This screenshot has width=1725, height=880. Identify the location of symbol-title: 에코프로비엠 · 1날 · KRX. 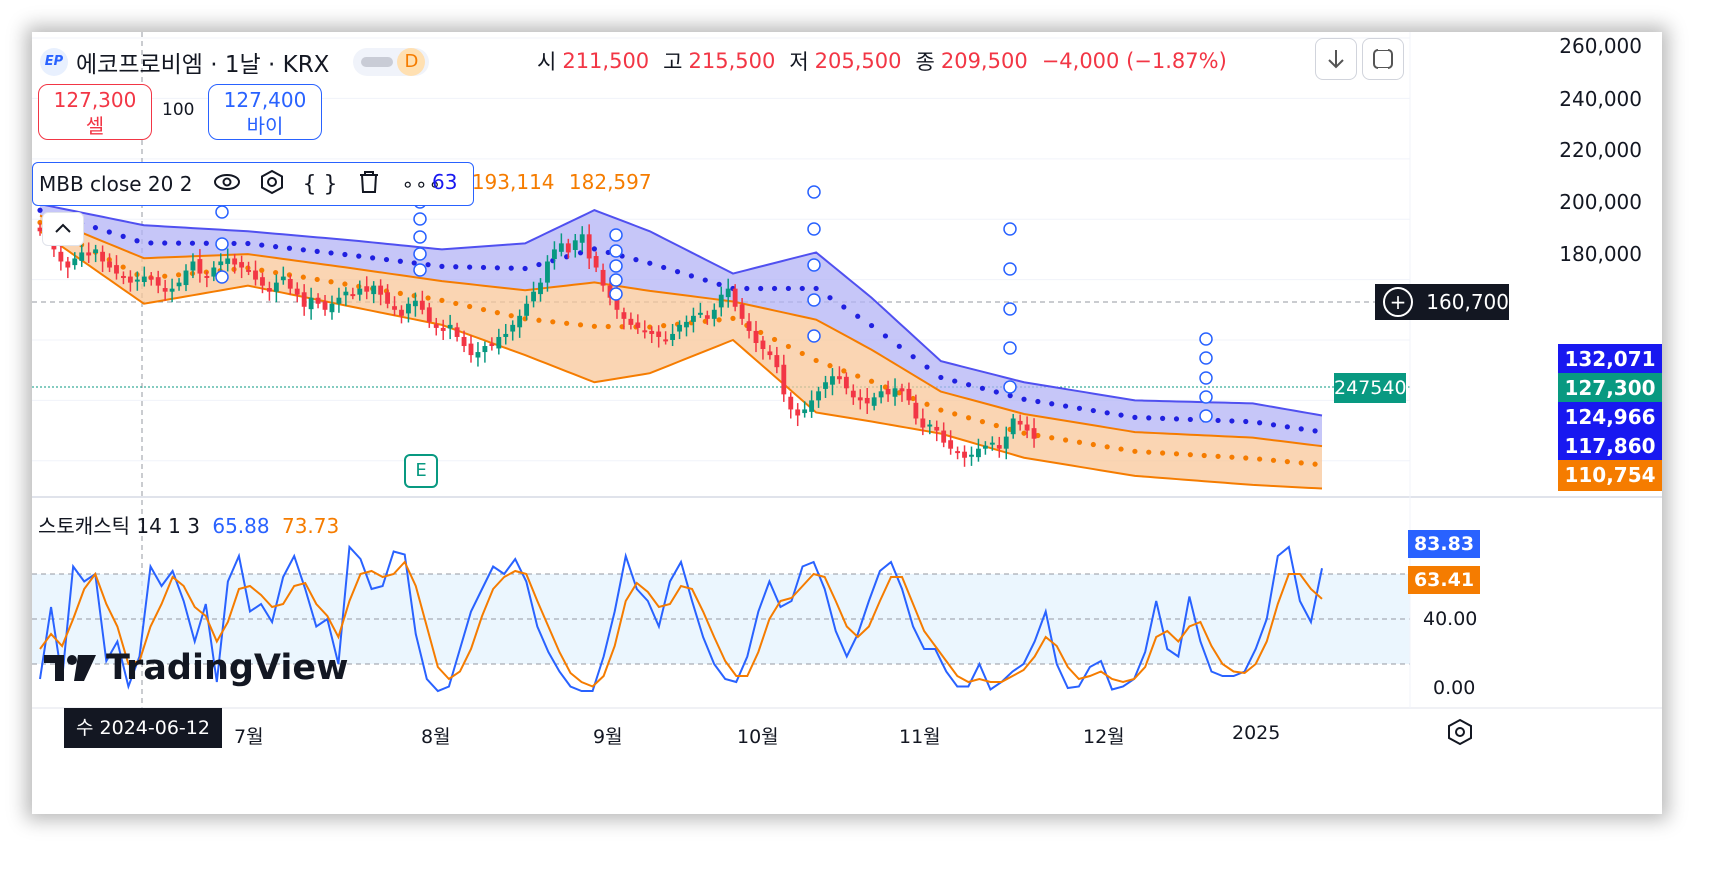
(203, 65).